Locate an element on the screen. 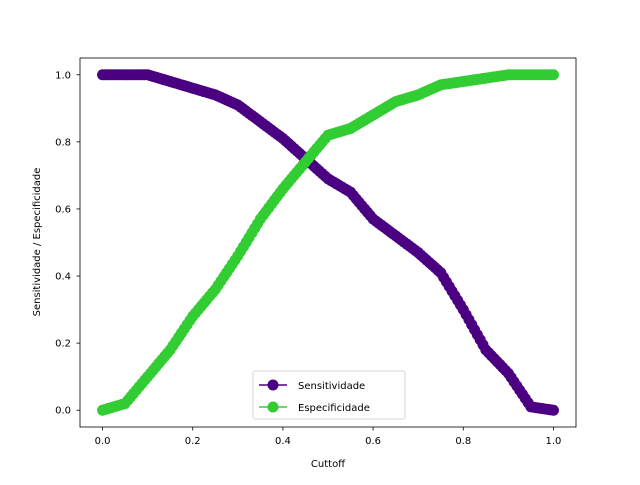 This screenshot has height=485, width=640. y-tick-label: 0.8 is located at coordinates (63, 142).